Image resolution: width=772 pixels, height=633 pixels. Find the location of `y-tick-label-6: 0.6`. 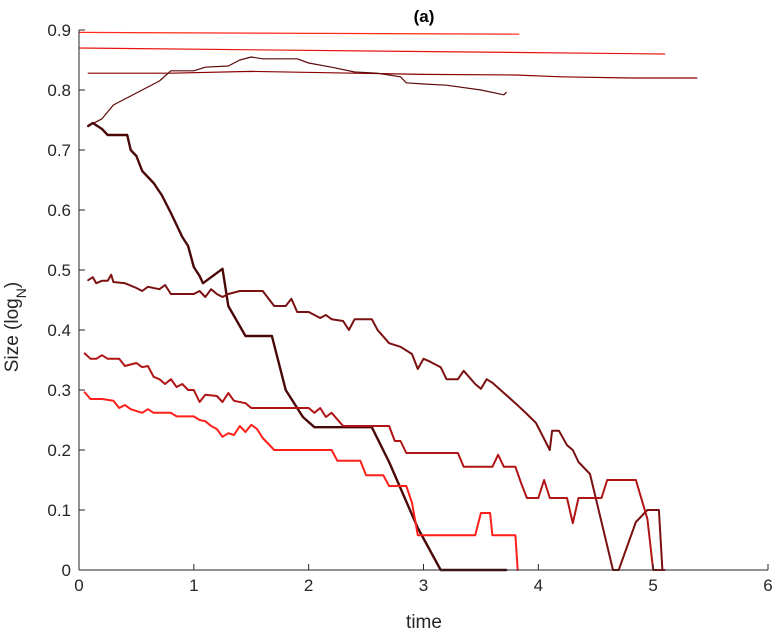

y-tick-label-6: 0.6 is located at coordinates (59, 210).